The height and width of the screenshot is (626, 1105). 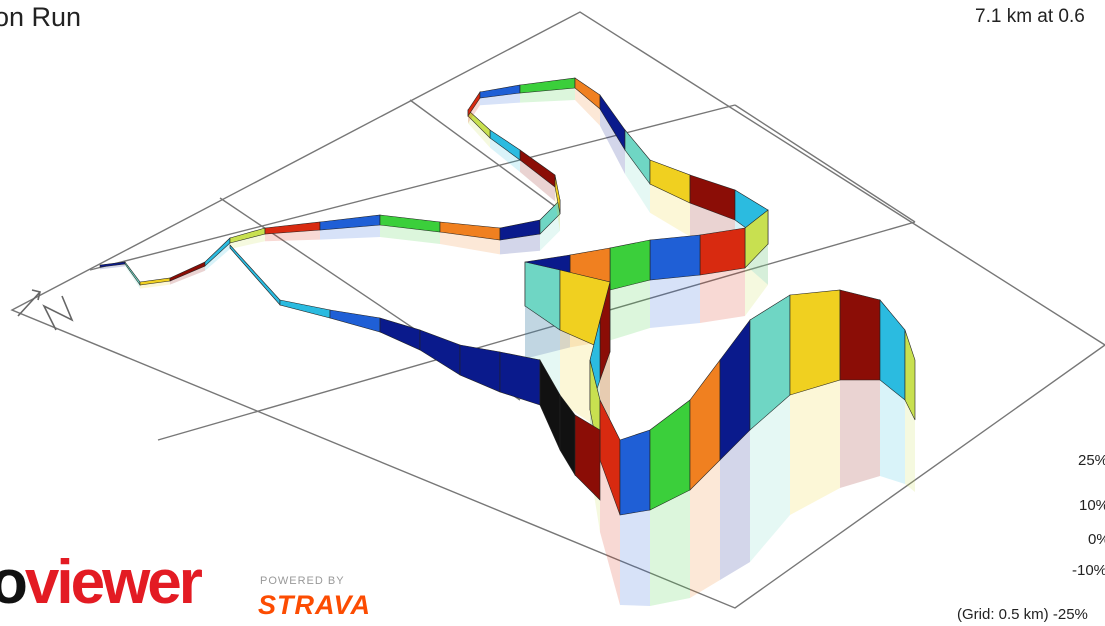 I want to click on viewer-logo-text: viewer, so click(x=113, y=582).